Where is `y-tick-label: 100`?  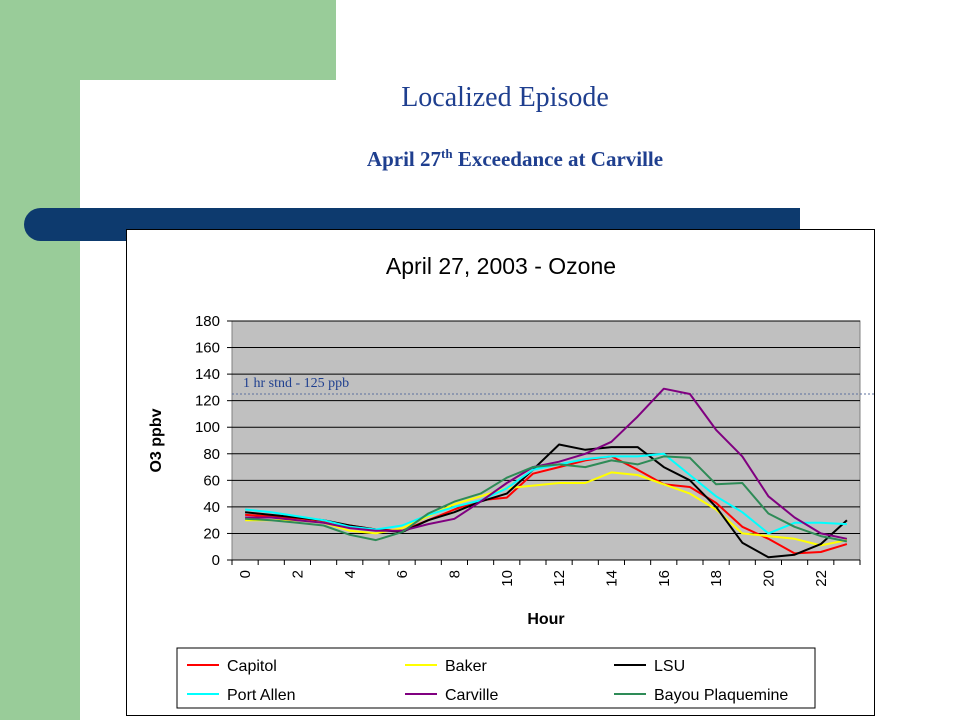 y-tick-label: 100 is located at coordinates (207, 427).